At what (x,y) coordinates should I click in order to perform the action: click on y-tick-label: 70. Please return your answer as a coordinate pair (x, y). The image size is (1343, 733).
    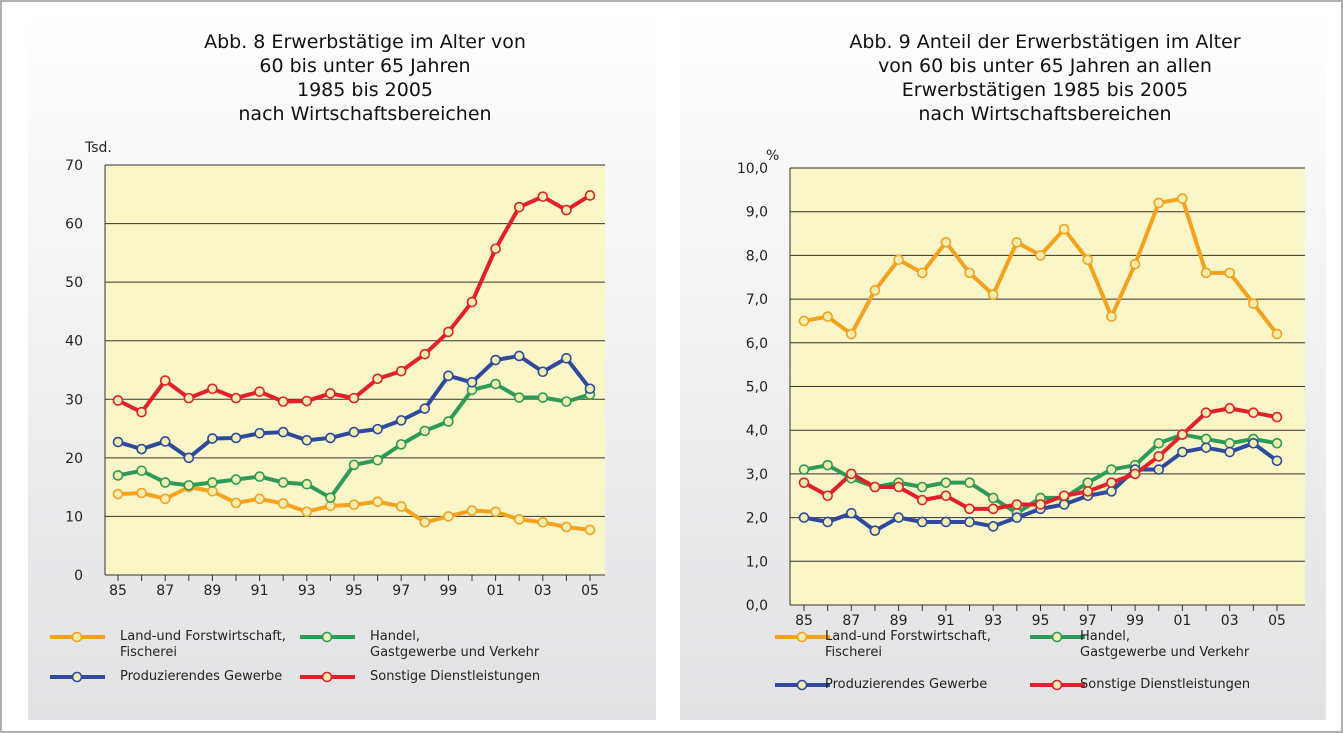
    Looking at the image, I should click on (74, 166).